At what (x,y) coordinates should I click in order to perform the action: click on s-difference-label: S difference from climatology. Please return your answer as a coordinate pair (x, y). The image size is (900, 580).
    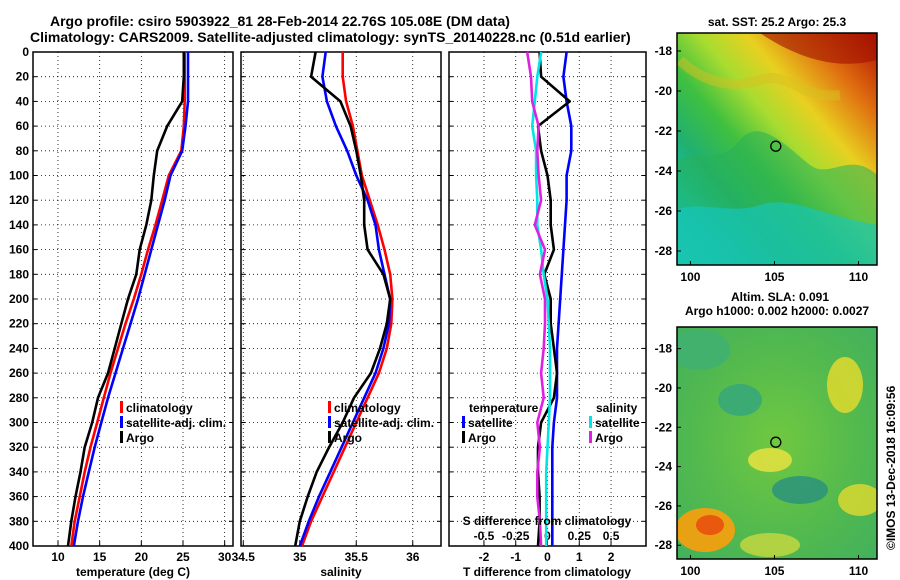
    Looking at the image, I should click on (547, 521).